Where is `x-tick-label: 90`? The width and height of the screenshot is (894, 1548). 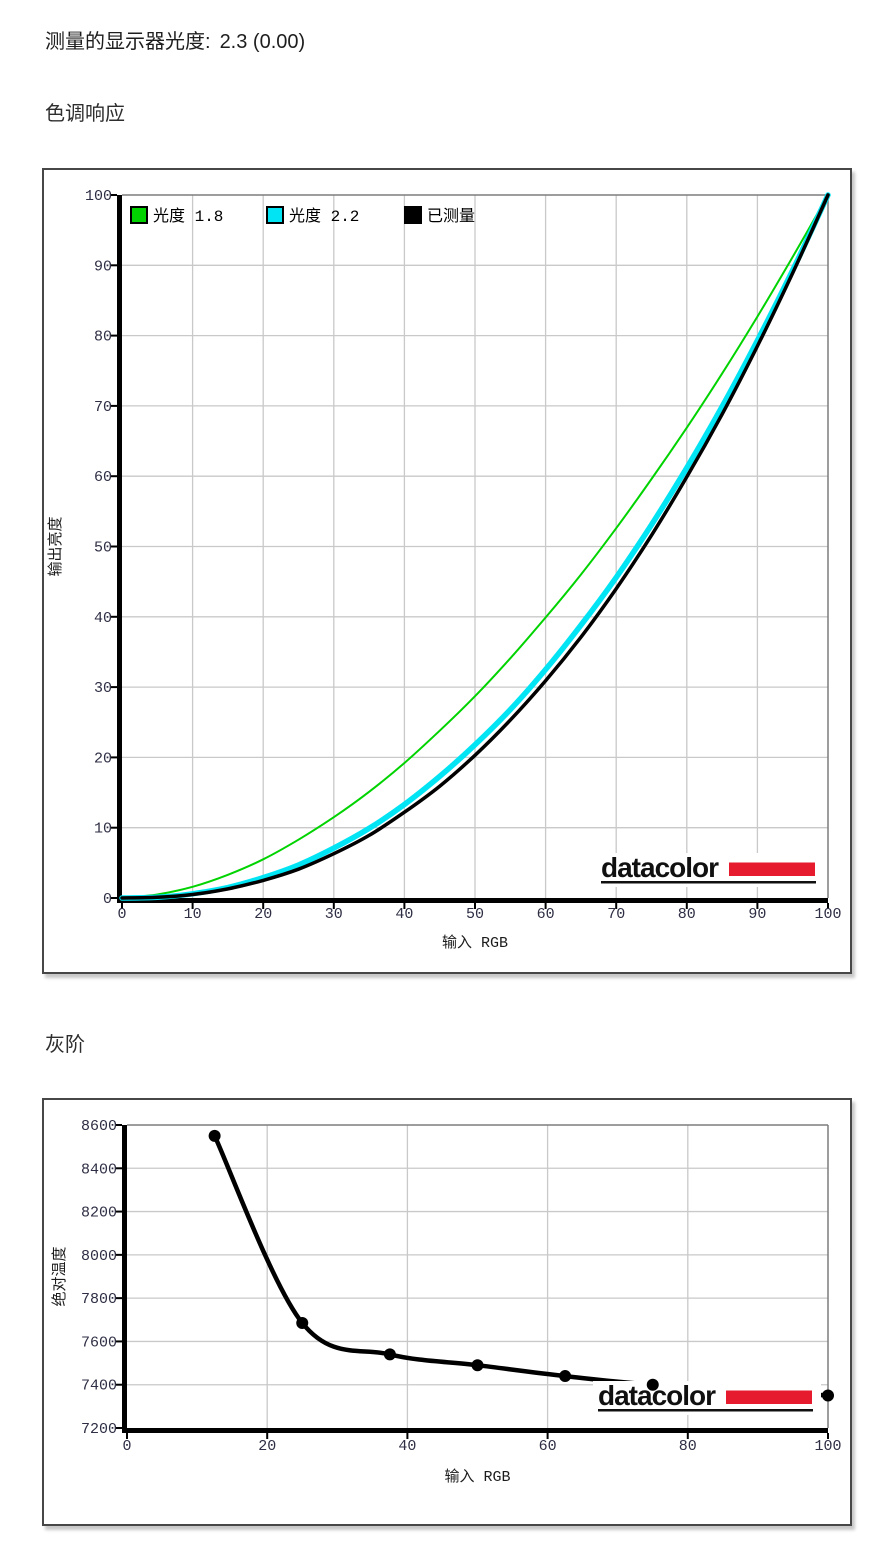
x-tick-label: 90 is located at coordinates (757, 914).